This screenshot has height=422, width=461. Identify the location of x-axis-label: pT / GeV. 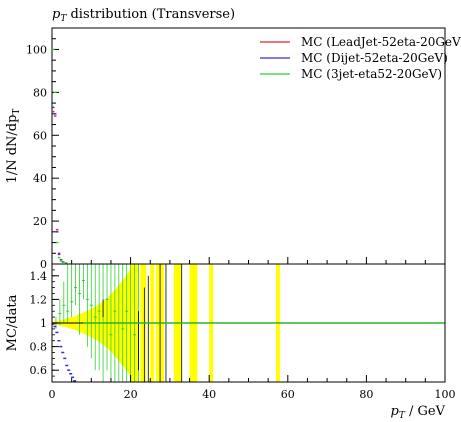
(418, 412).